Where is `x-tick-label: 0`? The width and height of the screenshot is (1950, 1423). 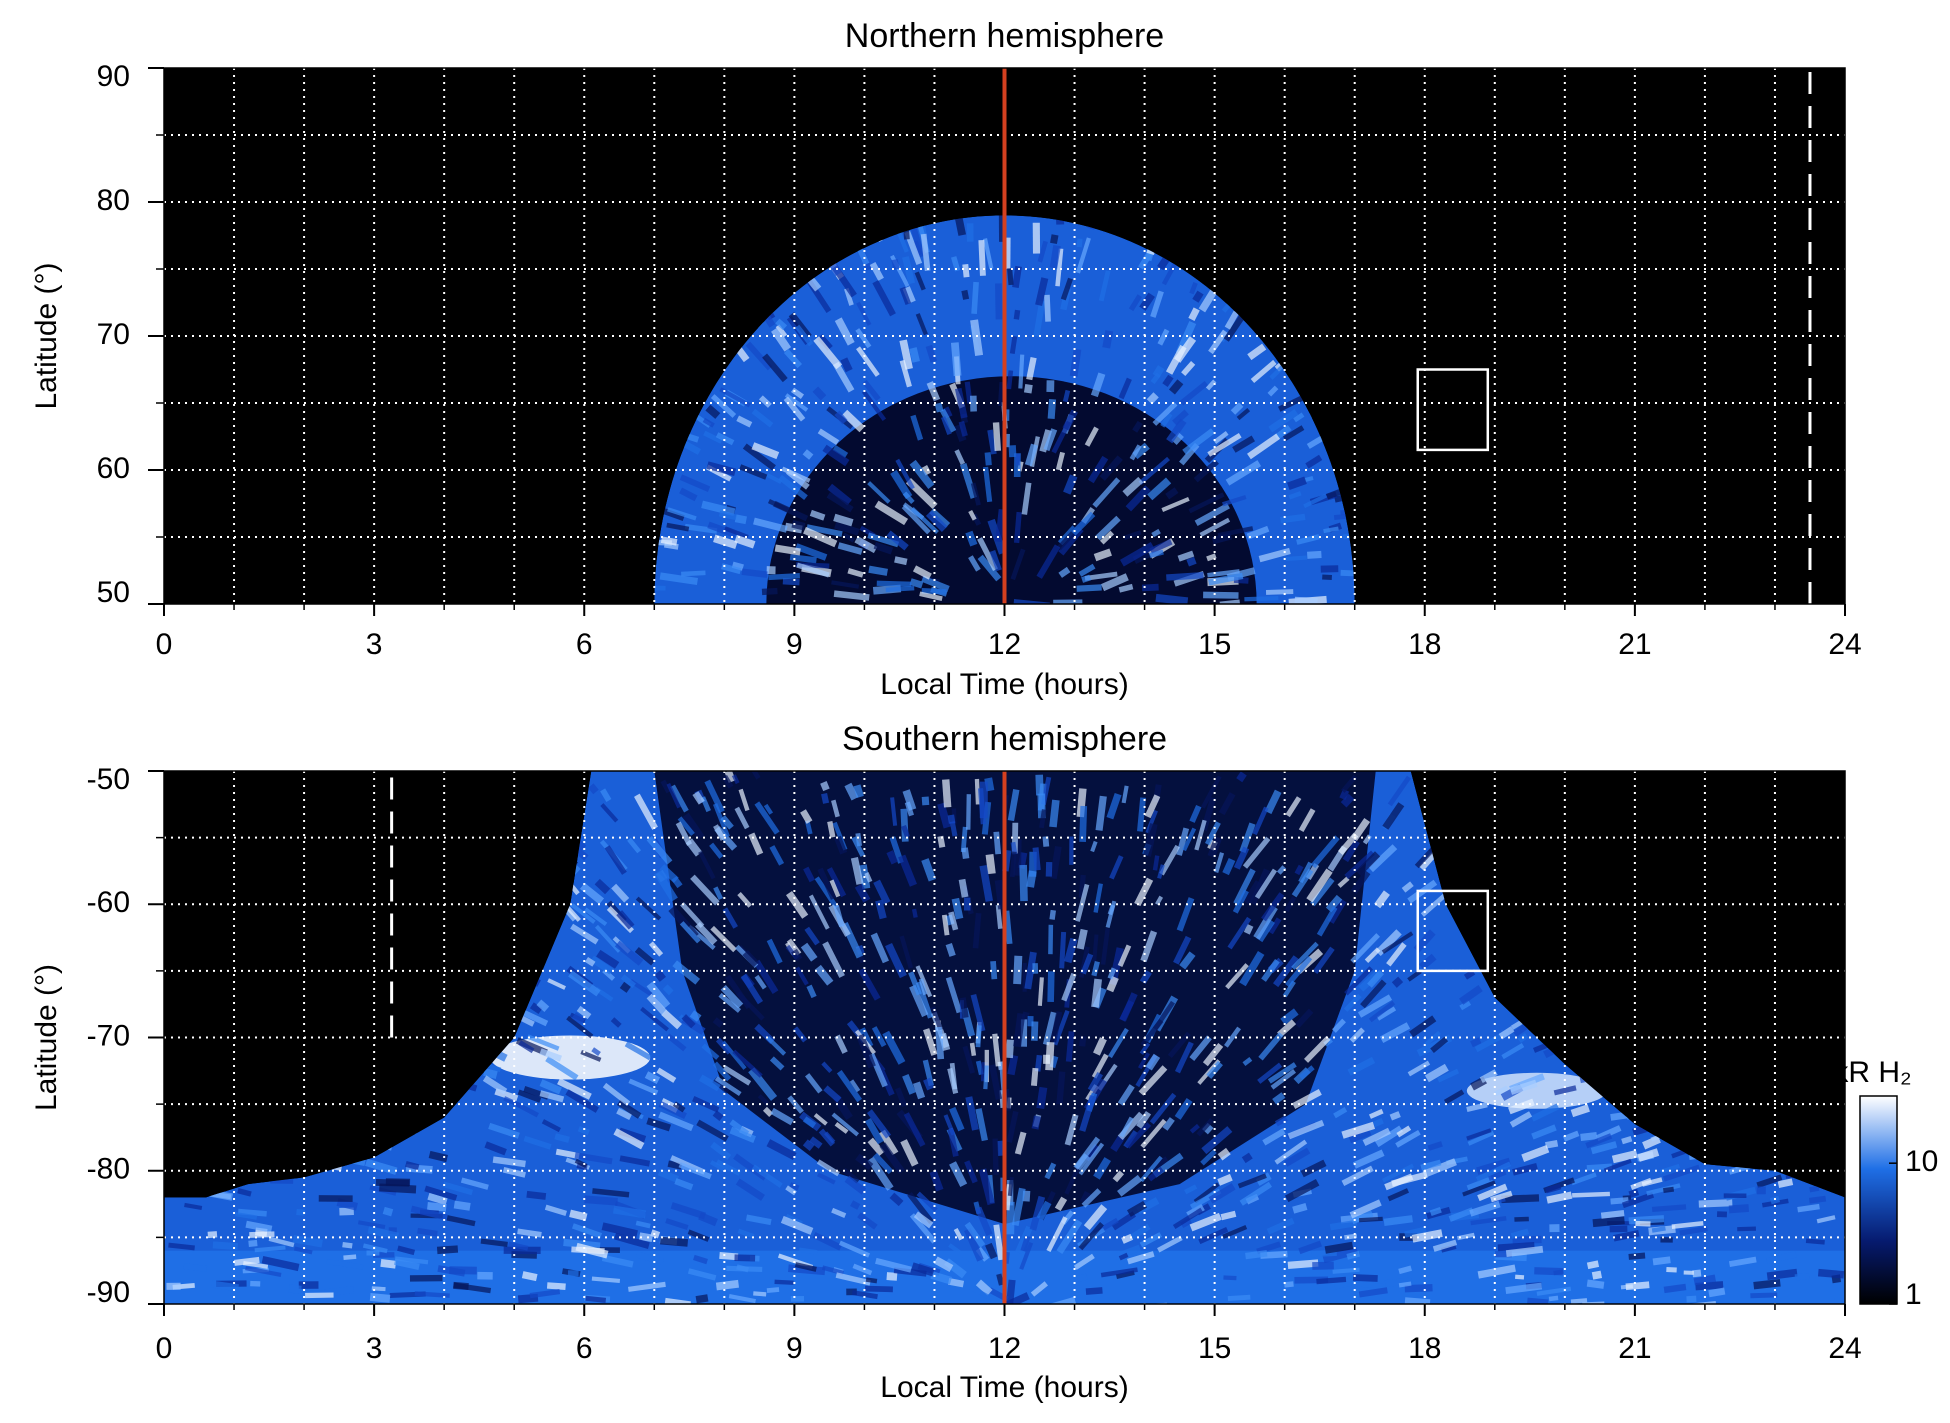 x-tick-label: 0 is located at coordinates (164, 644).